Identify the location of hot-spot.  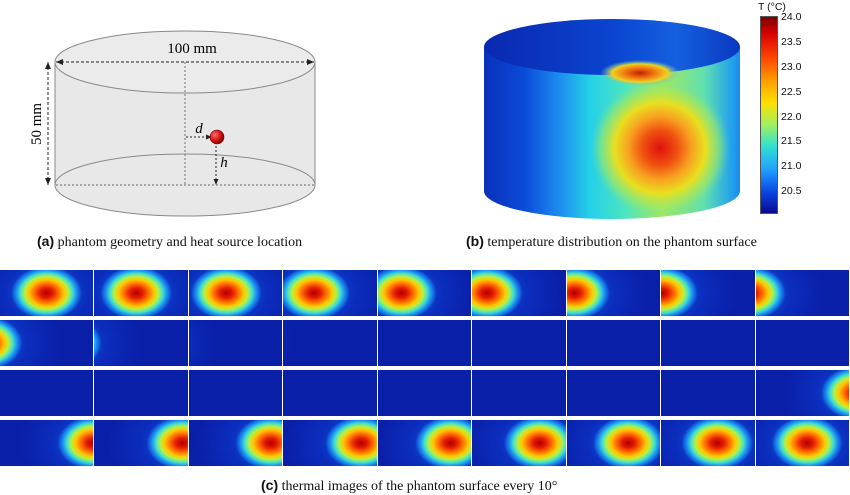
(660, 148).